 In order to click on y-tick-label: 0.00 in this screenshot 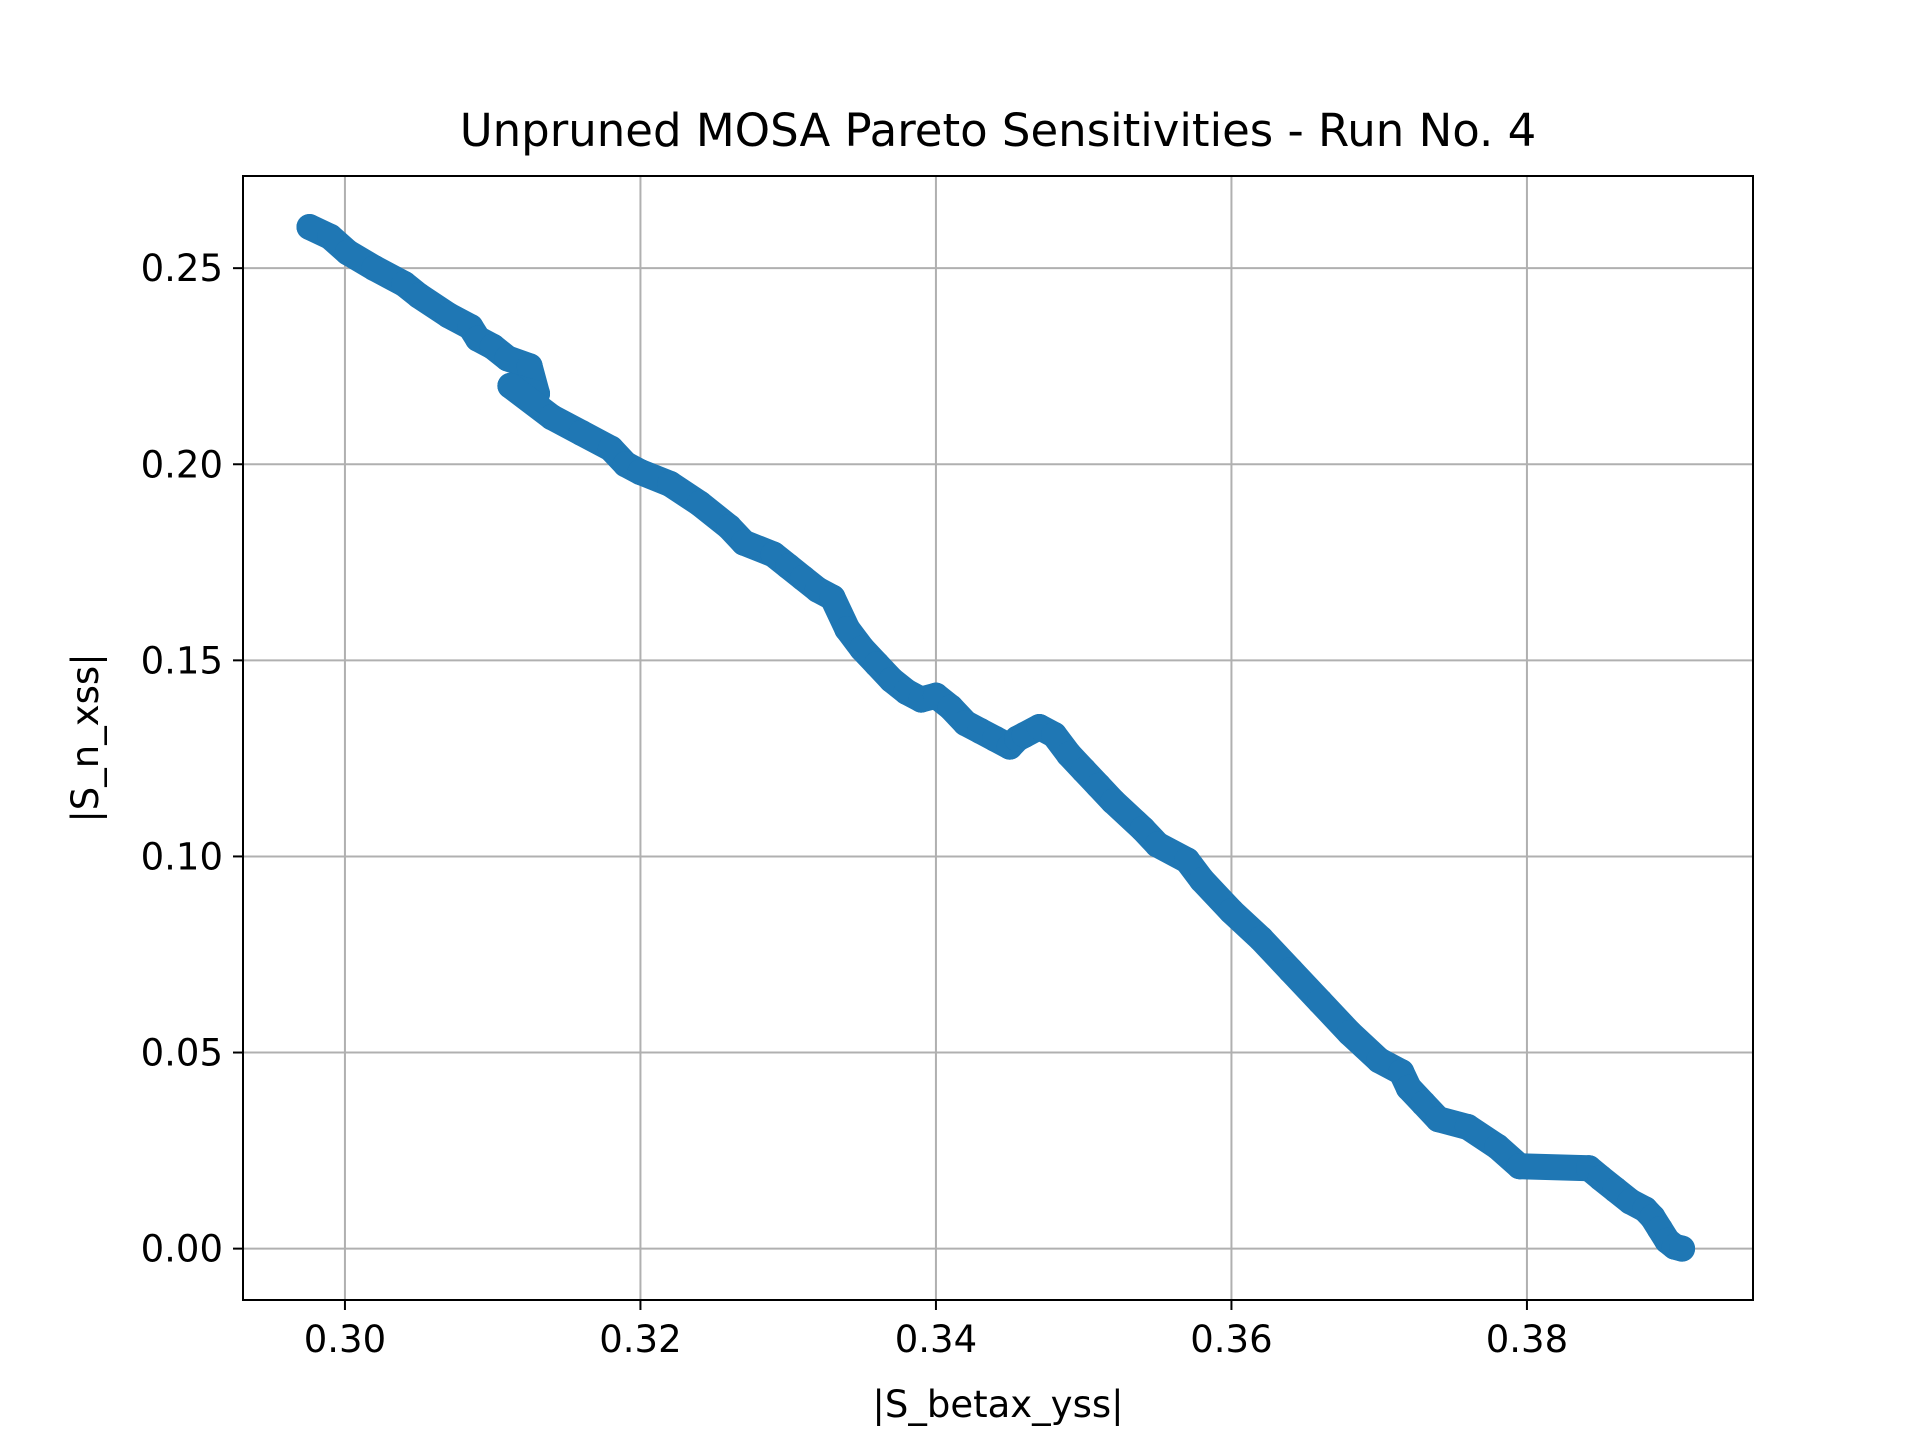, I will do `click(182, 1249)`.